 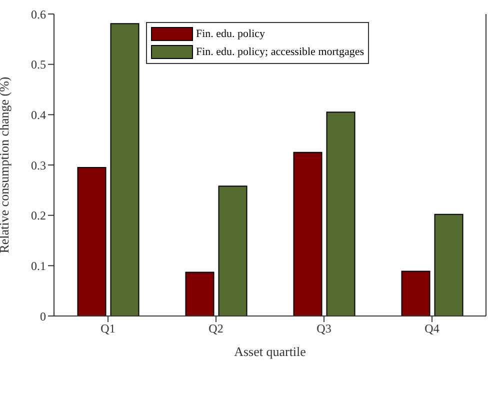 I want to click on x-axis-title: Asset quartile, so click(x=270, y=351).